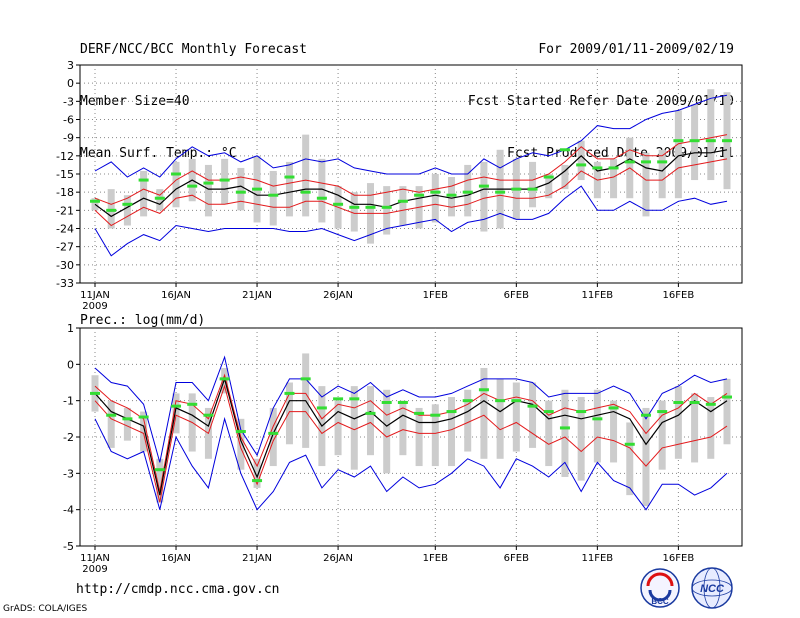 The image size is (800, 618). Describe the element at coordinates (411, 409) in the screenshot. I see `series-line-max` at that location.